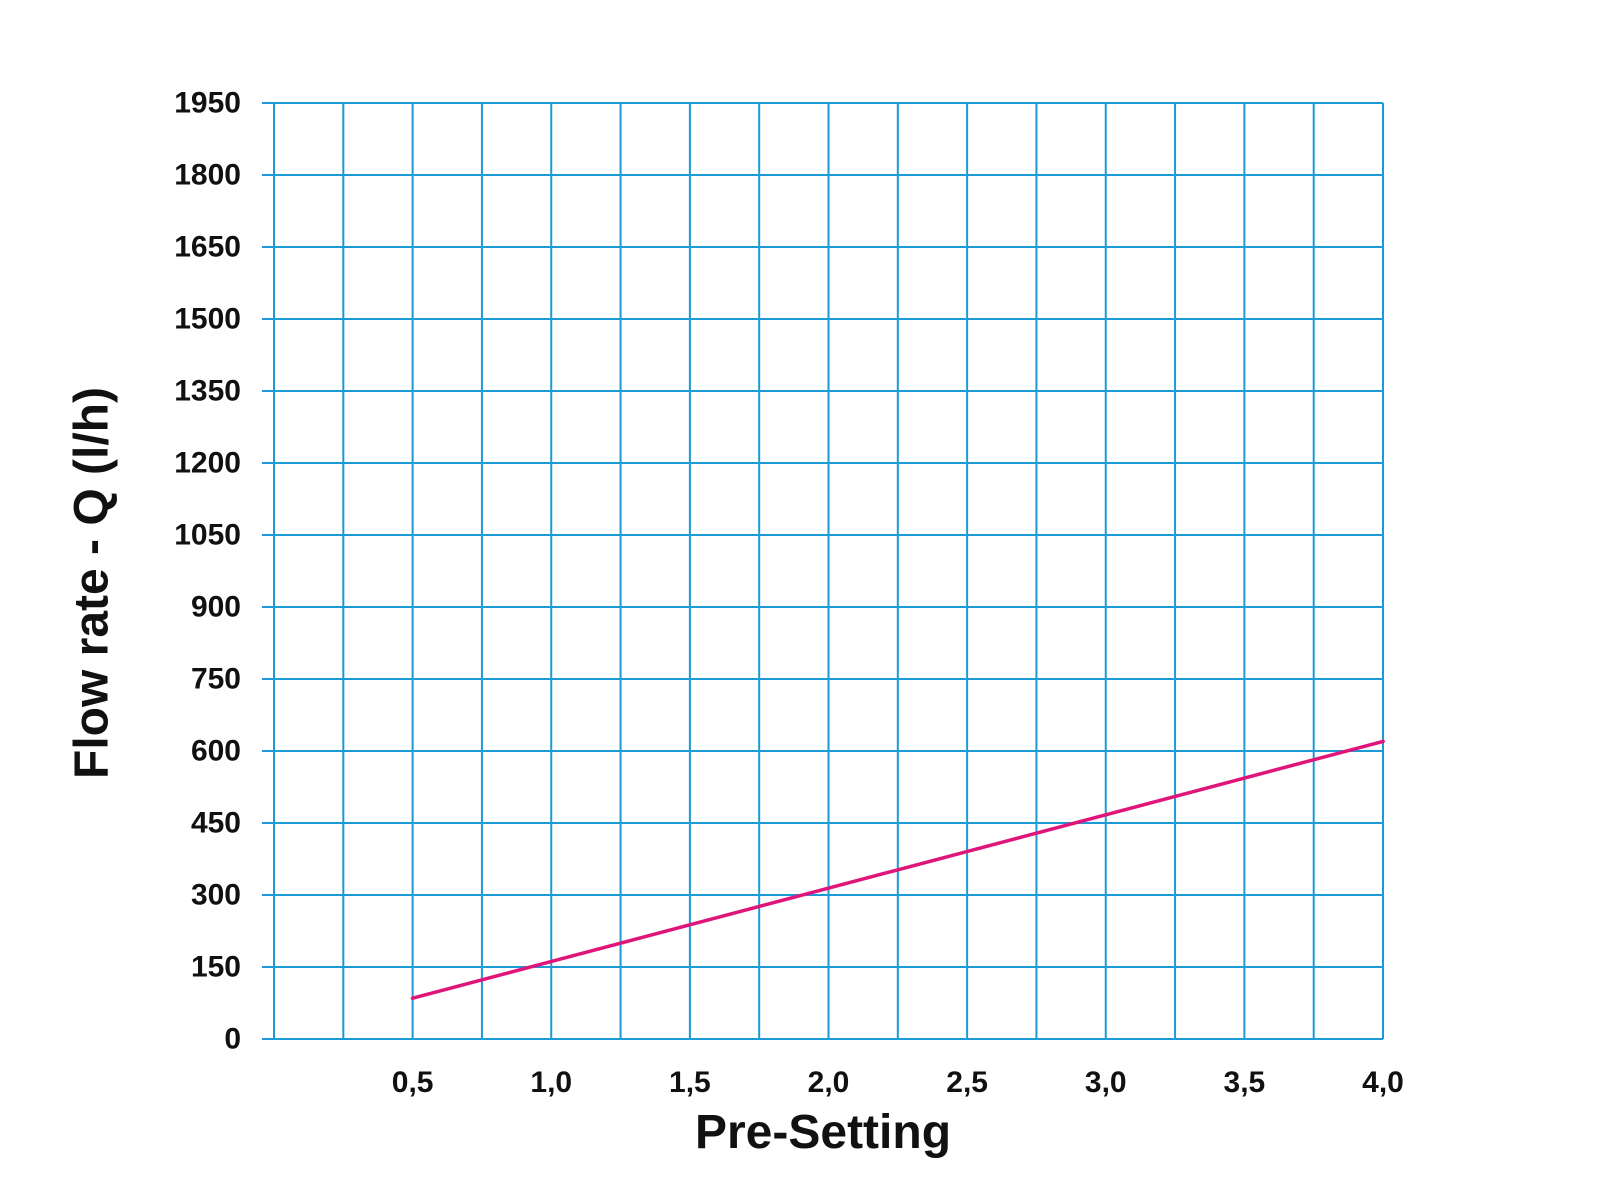 This screenshot has width=1600, height=1196. I want to click on x-axis-title: Pre-Setting, so click(823, 1132).